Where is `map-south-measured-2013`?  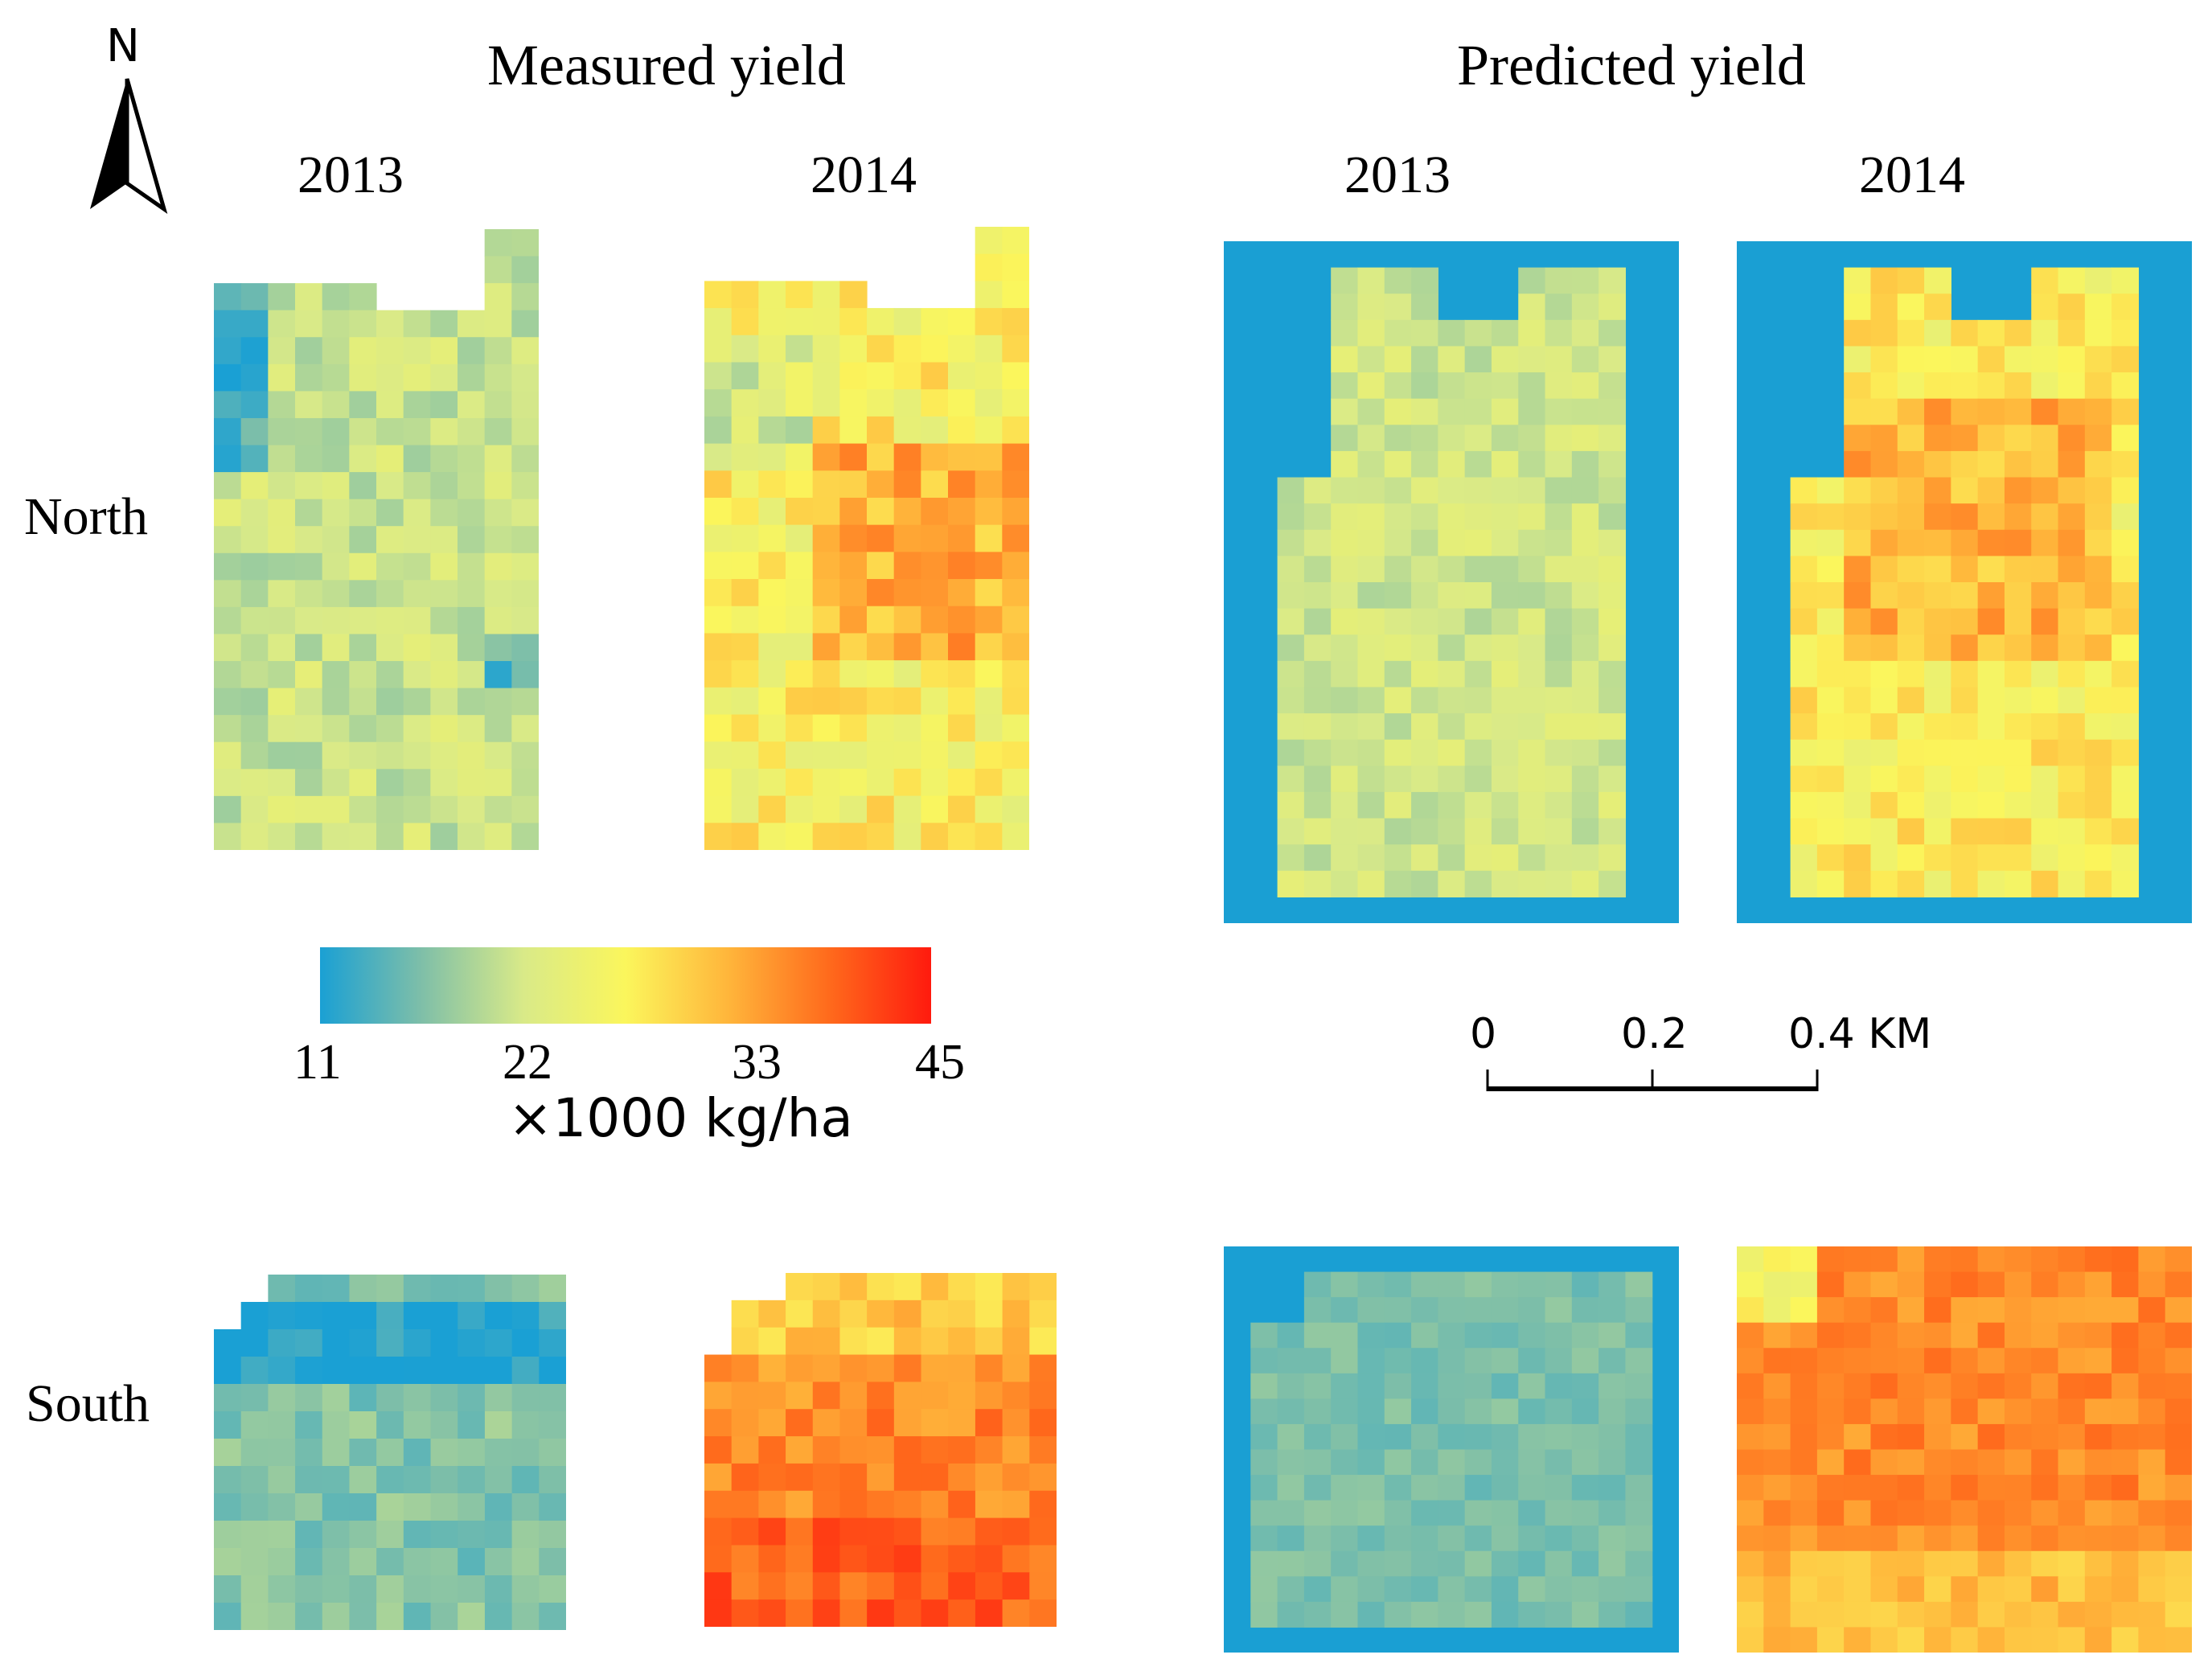
map-south-measured-2013 is located at coordinates (390, 1452).